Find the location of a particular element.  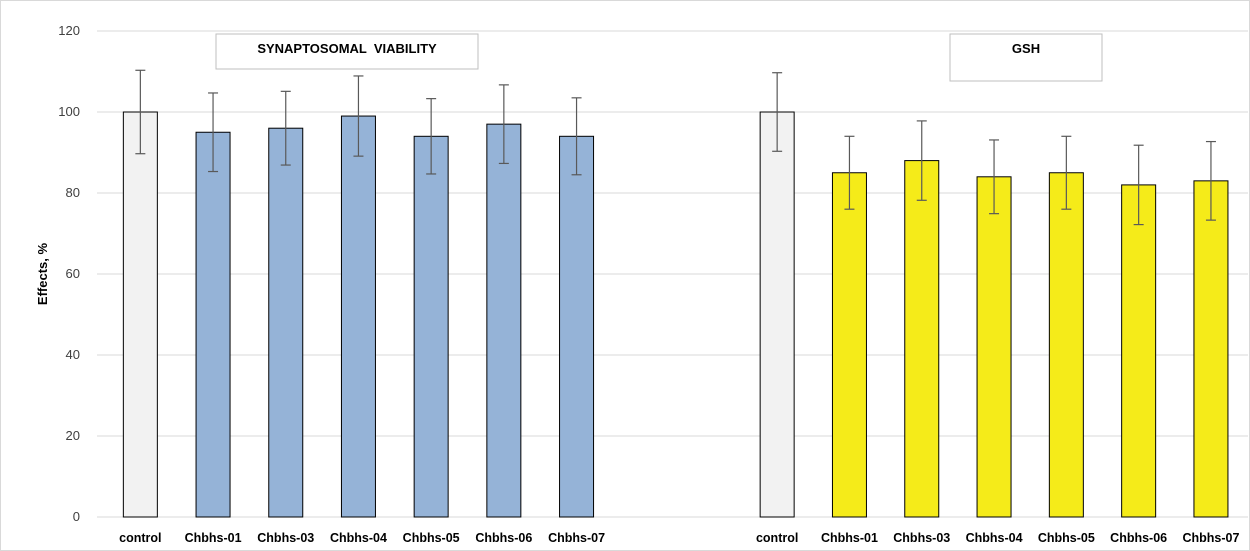

y-tick-label: 60 is located at coordinates (73, 273).